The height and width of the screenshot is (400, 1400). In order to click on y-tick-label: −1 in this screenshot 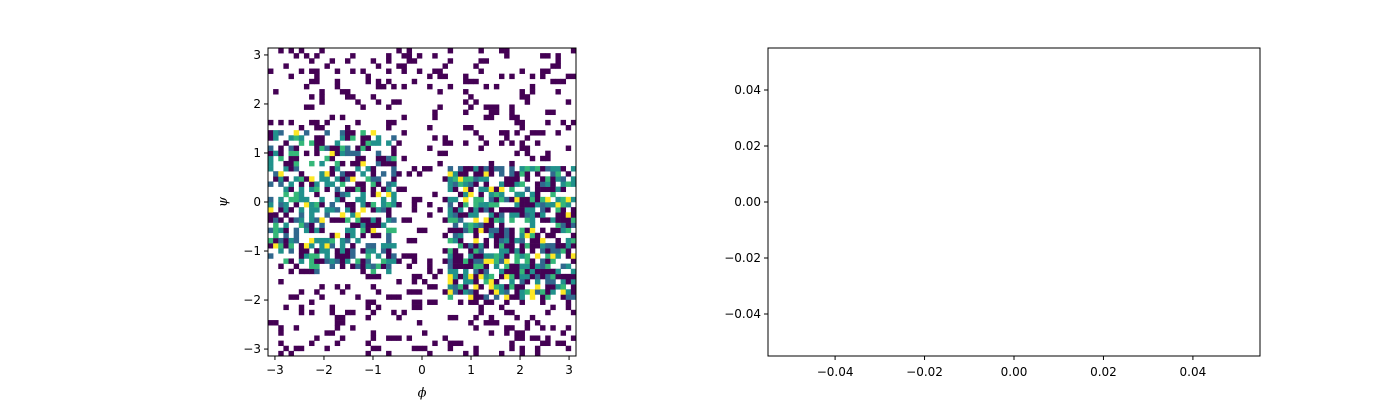, I will do `click(252, 251)`.